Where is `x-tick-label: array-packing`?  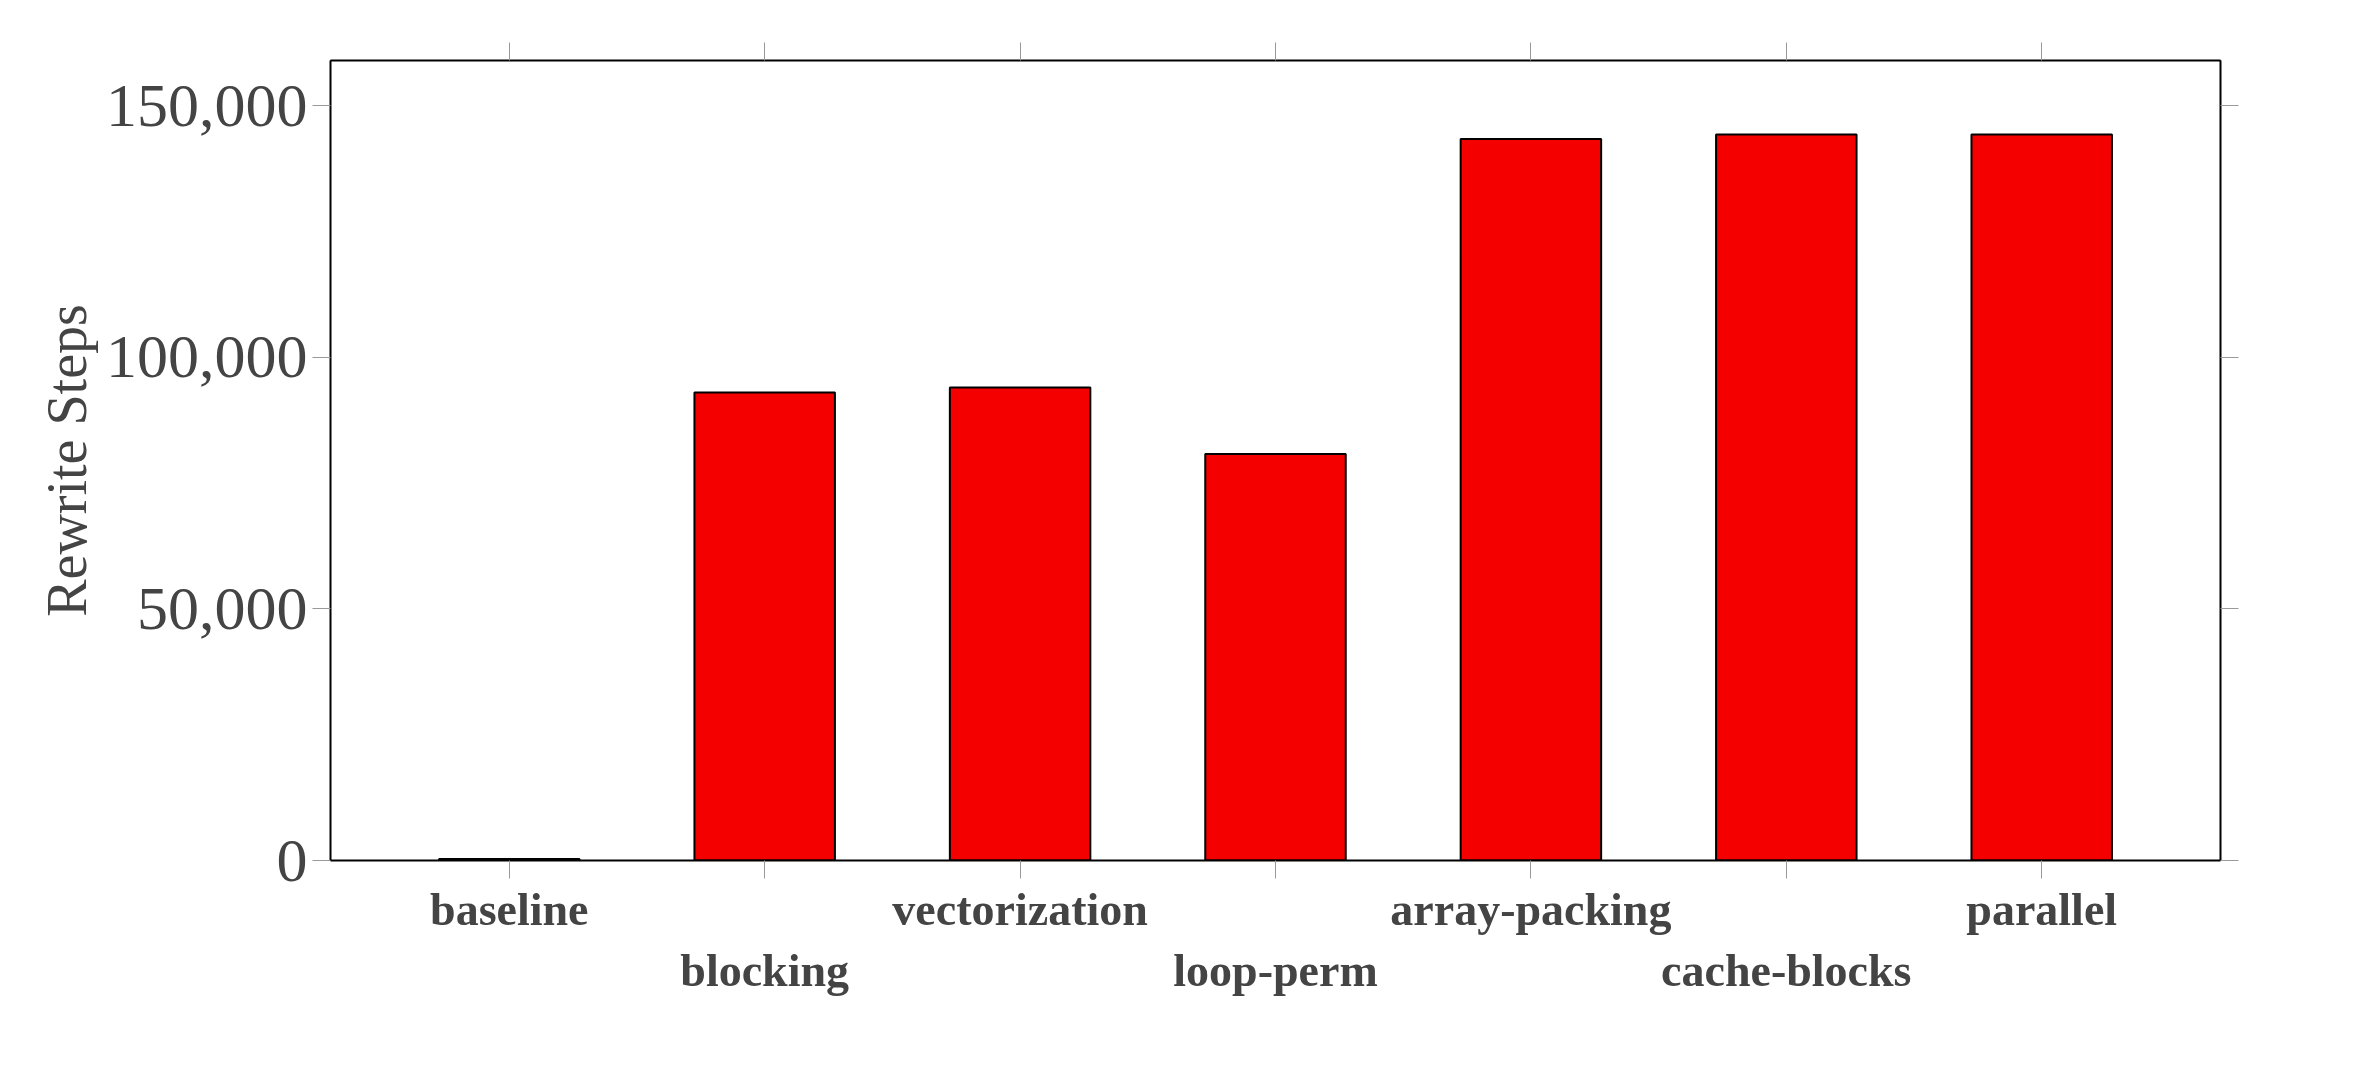 x-tick-label: array-packing is located at coordinates (1531, 909).